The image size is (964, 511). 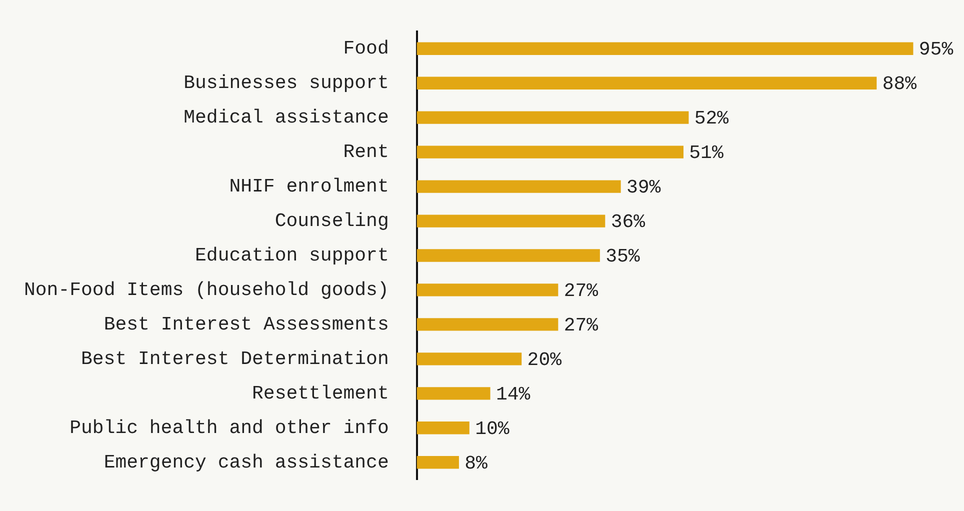 I want to click on data-label: 88%, so click(x=900, y=84).